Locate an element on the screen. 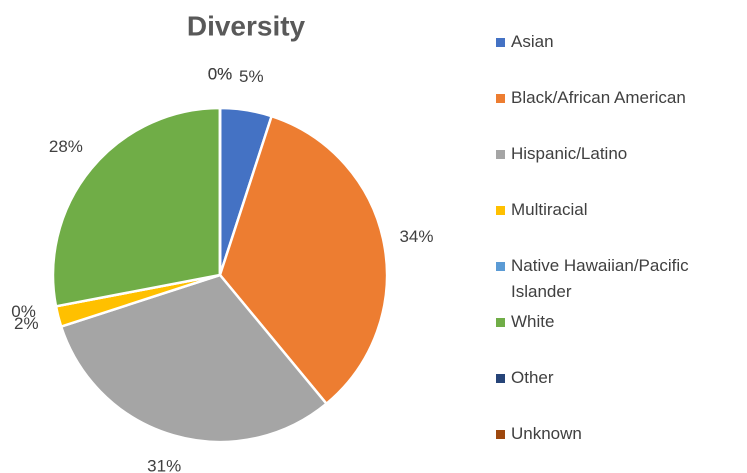  legend-label: Multiracial is located at coordinates (549, 209).